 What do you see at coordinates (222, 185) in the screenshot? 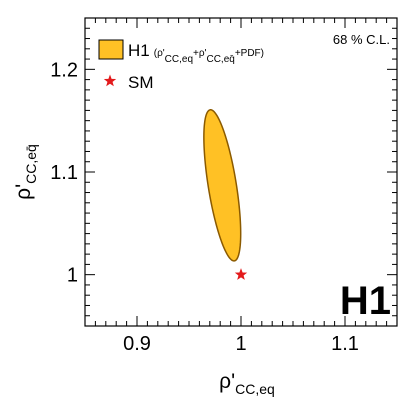
I see `h1-contour-ellipse` at bounding box center [222, 185].